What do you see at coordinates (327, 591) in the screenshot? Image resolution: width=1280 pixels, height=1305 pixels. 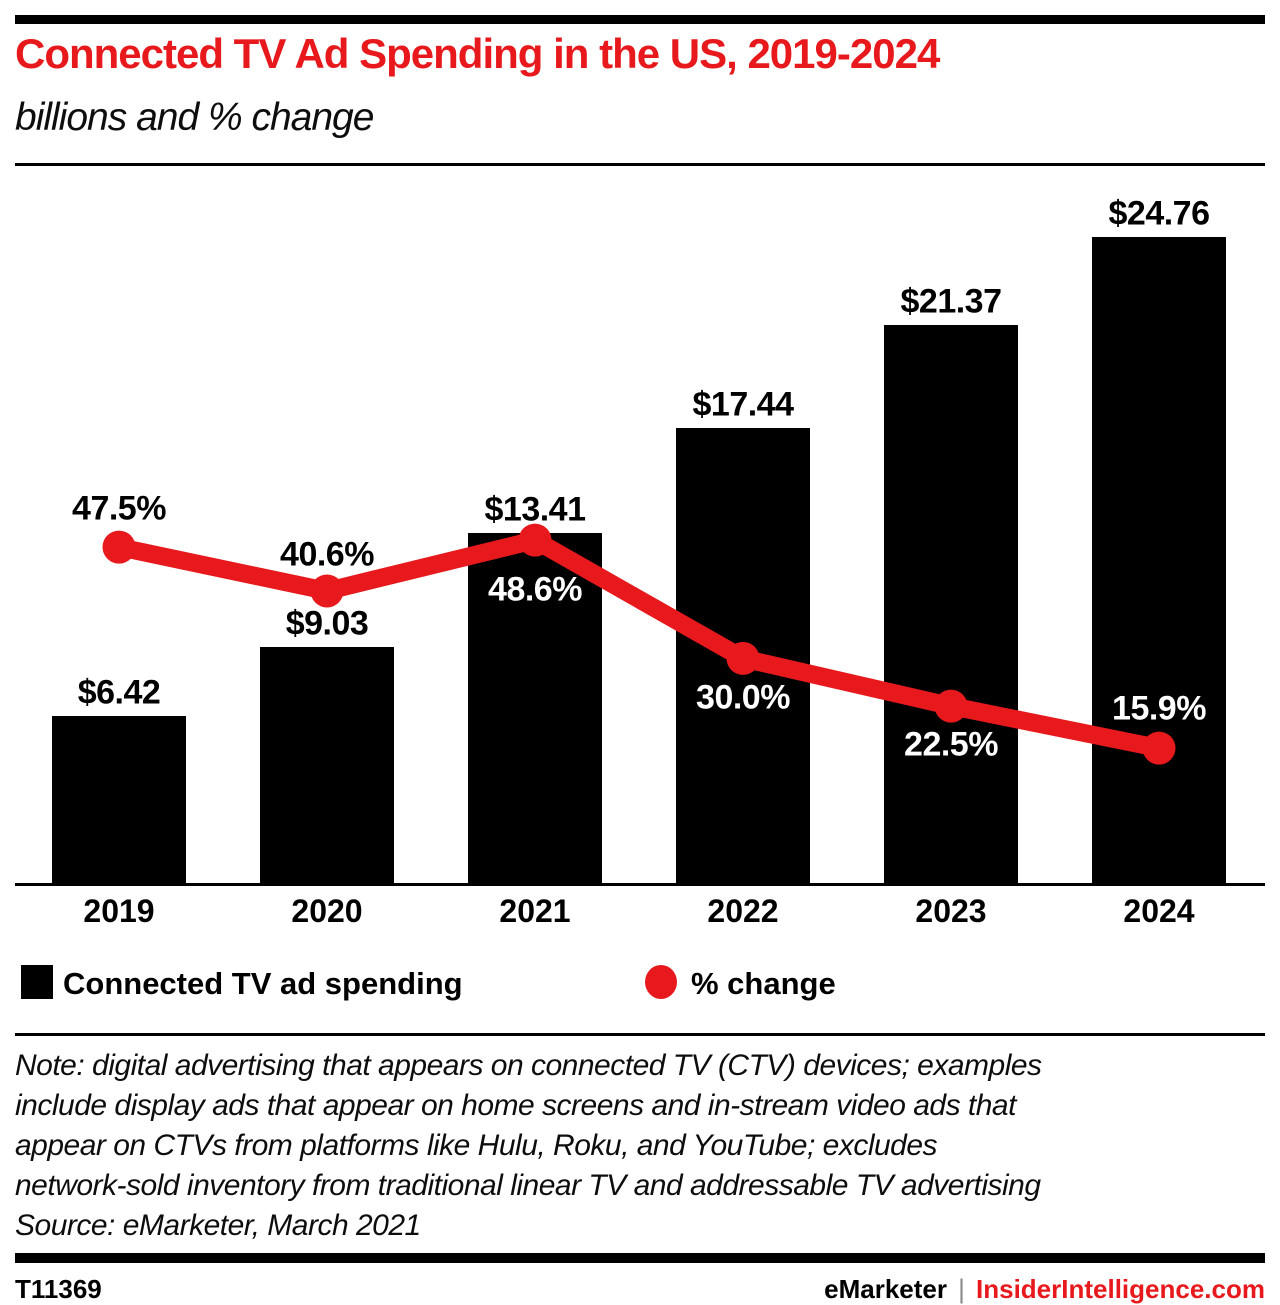 I see `pct-change-point-2020` at bounding box center [327, 591].